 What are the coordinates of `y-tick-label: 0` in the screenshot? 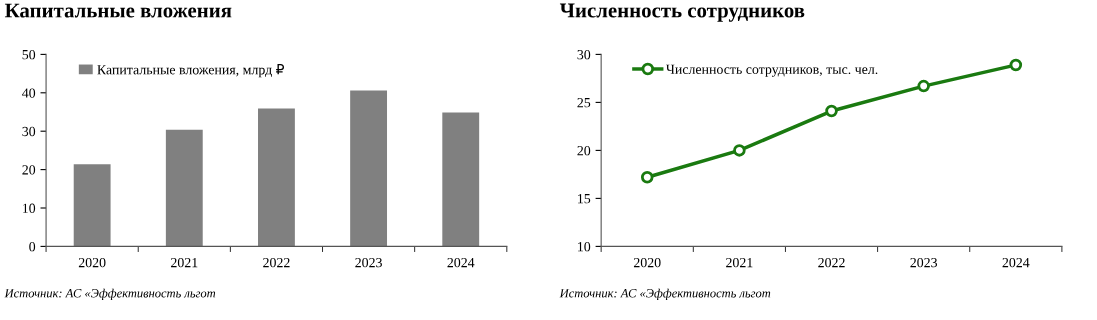 It's located at (32, 246).